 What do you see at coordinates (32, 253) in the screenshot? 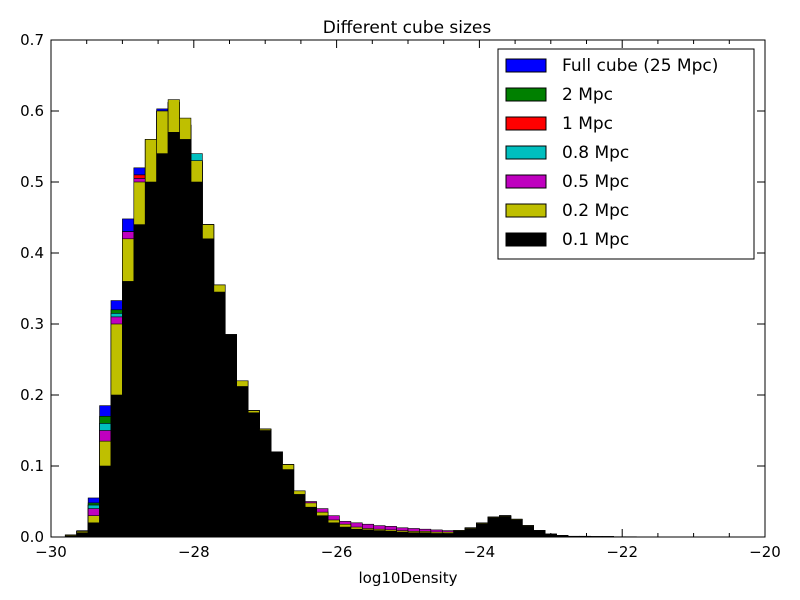
I see `y-tick-label: 0.4` at bounding box center [32, 253].